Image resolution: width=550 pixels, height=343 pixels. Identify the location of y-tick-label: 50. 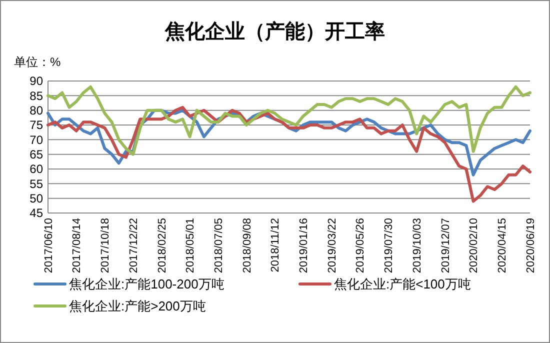
(37, 199).